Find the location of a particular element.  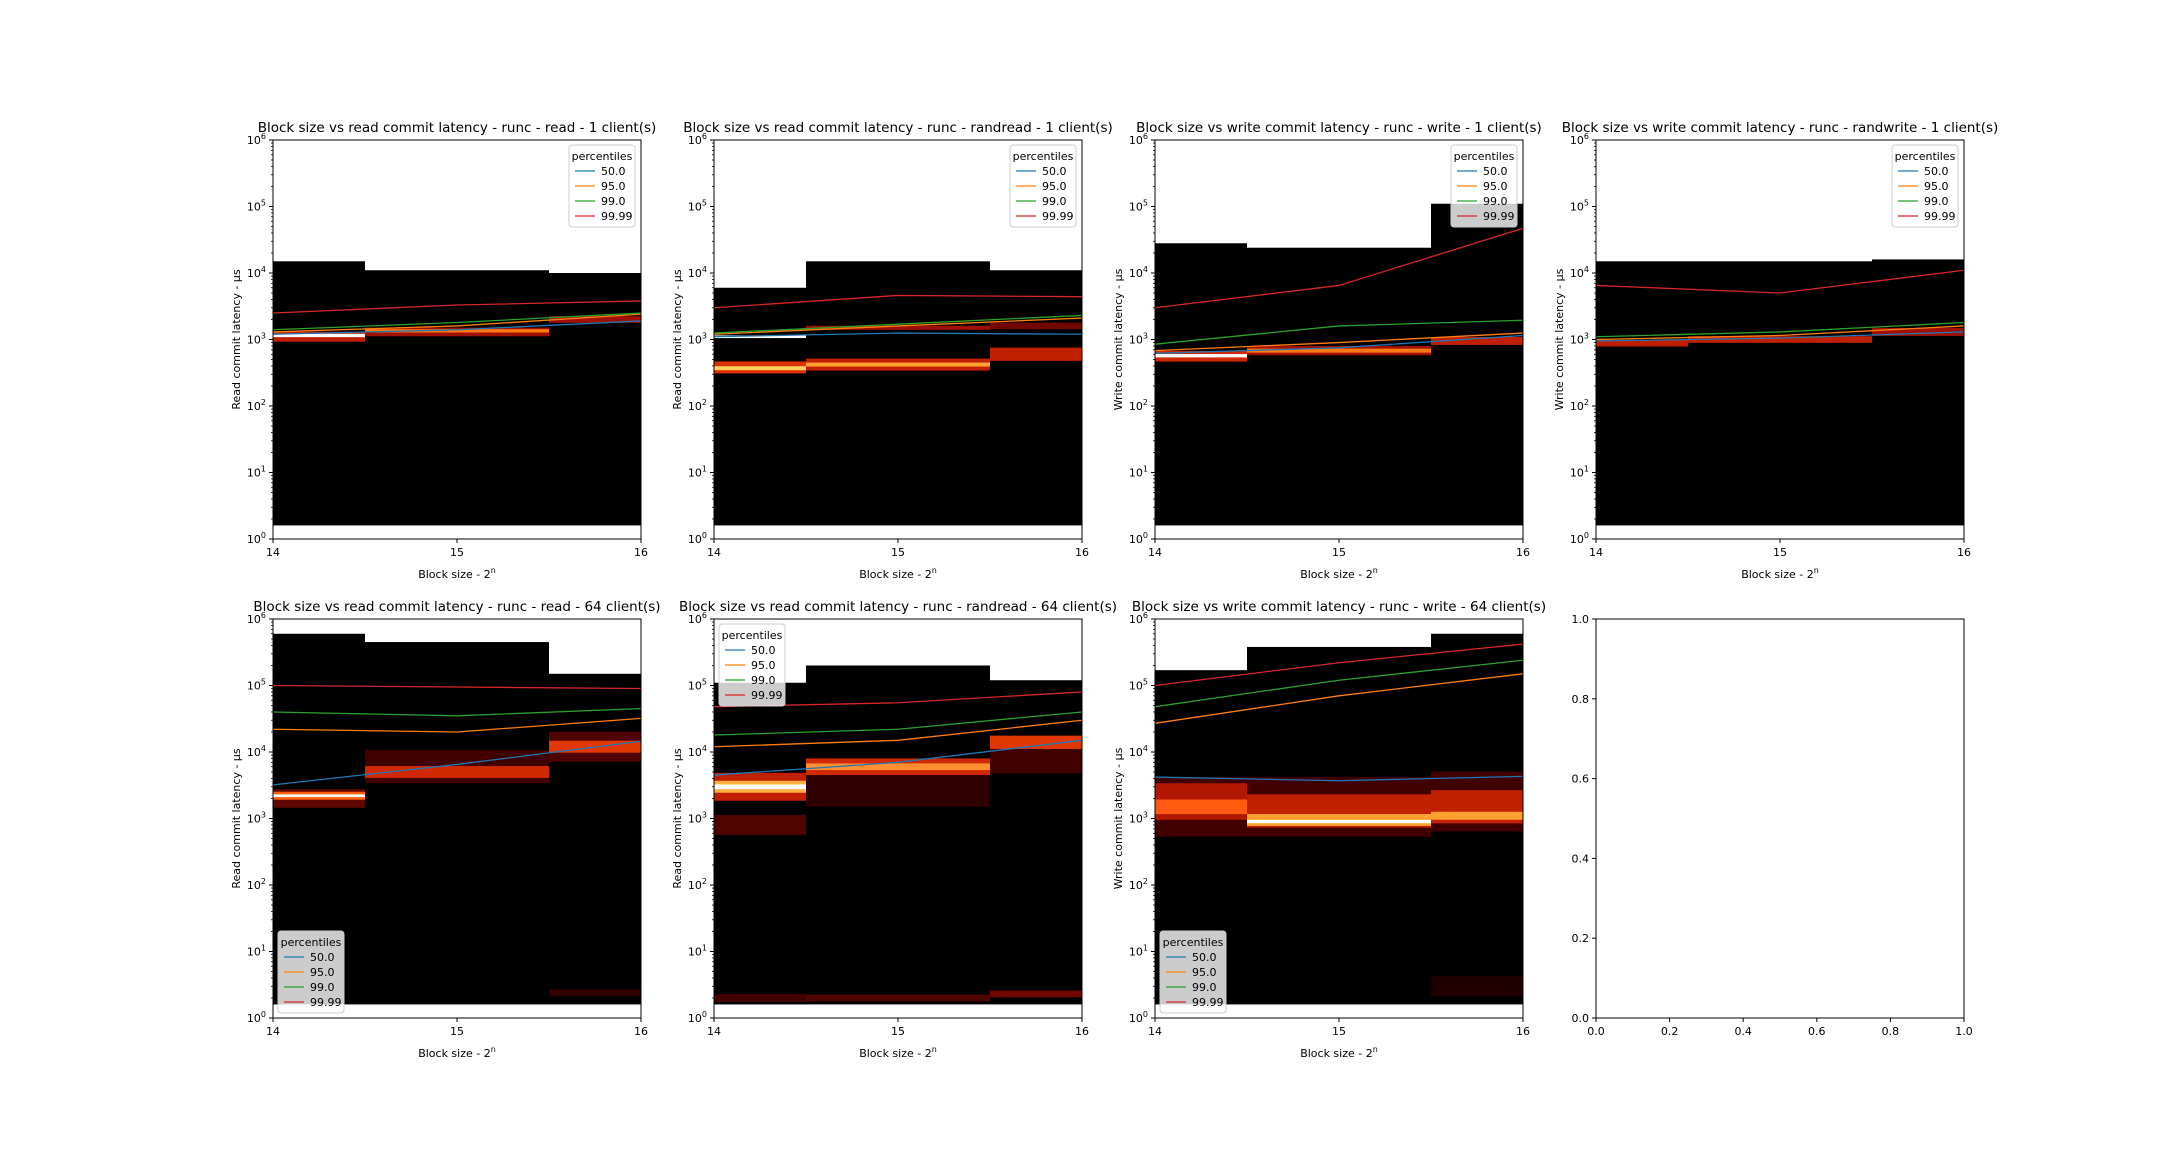

y-tick-label: 0.0 is located at coordinates (1581, 1018).